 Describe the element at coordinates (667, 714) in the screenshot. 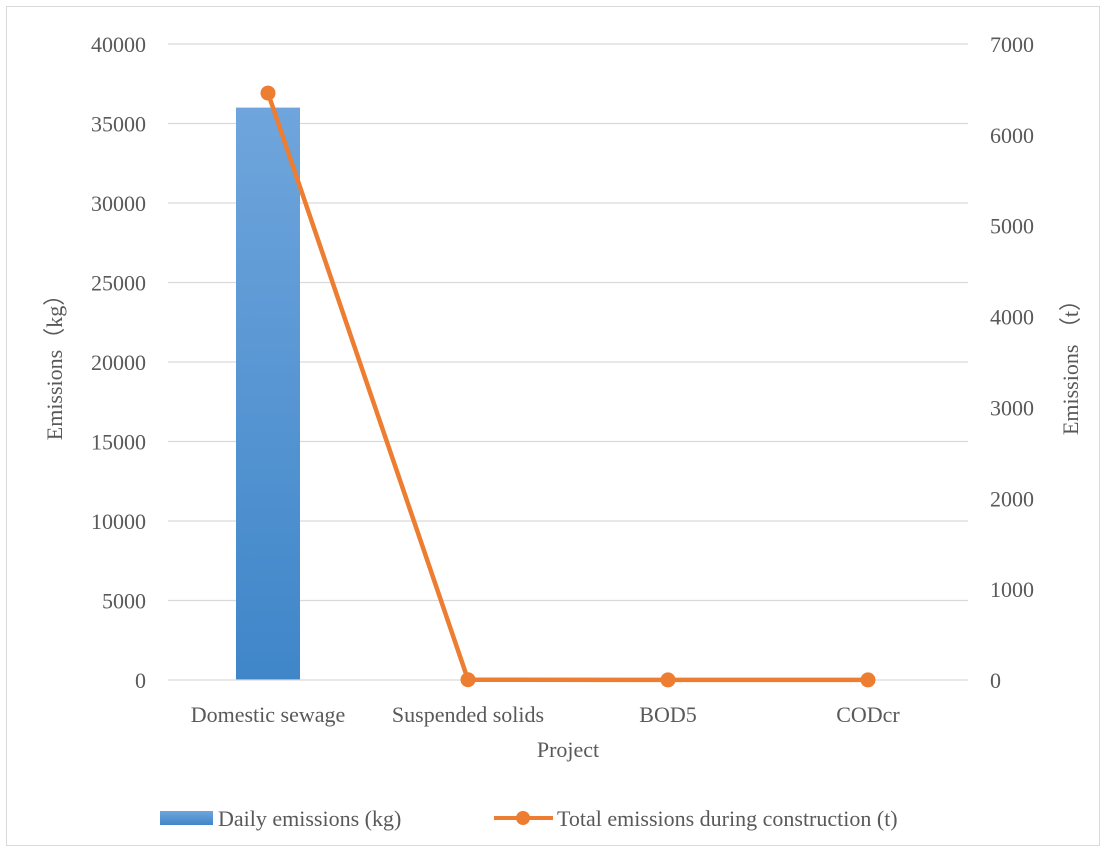

I see `x-tick-label: BOD5` at that location.